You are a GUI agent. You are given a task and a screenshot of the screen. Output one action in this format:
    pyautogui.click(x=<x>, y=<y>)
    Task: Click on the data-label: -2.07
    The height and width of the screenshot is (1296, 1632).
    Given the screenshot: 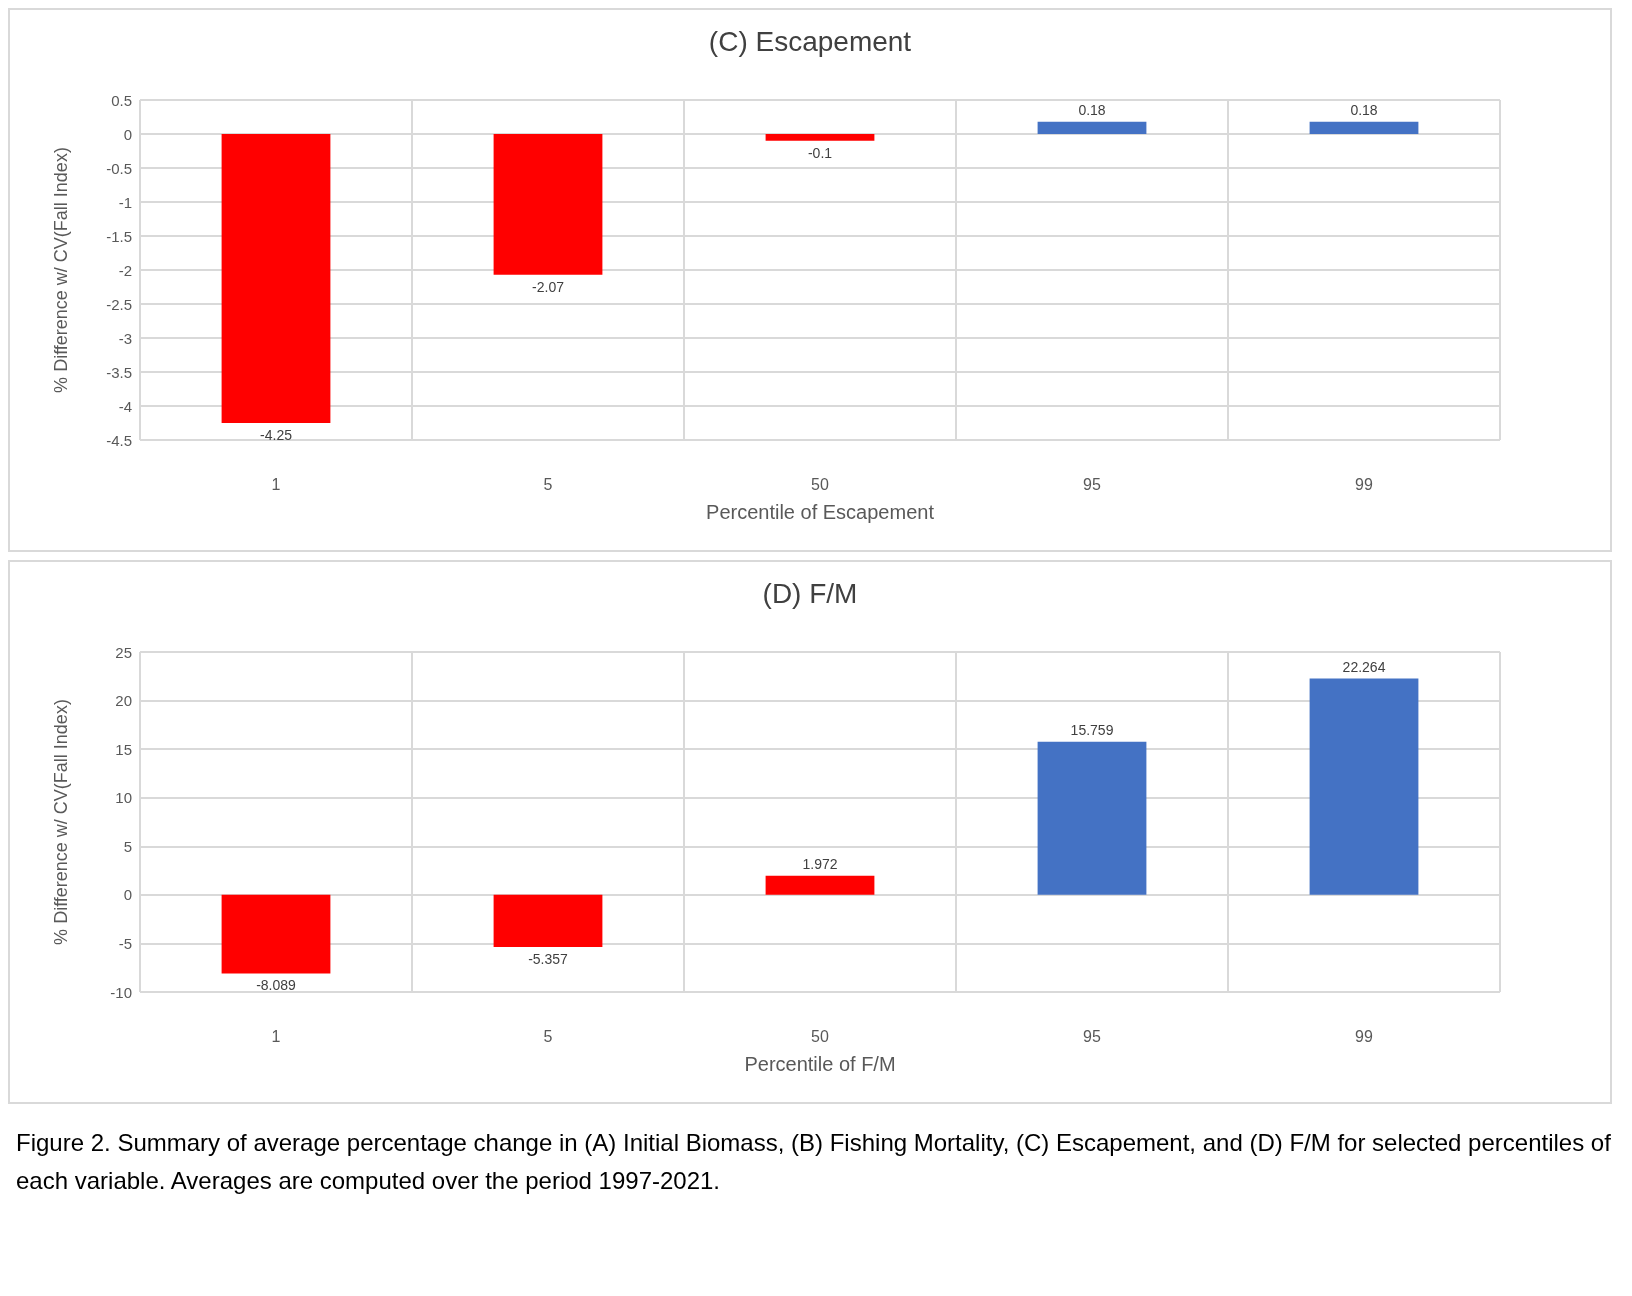 What is the action you would take?
    pyautogui.click(x=548, y=286)
    